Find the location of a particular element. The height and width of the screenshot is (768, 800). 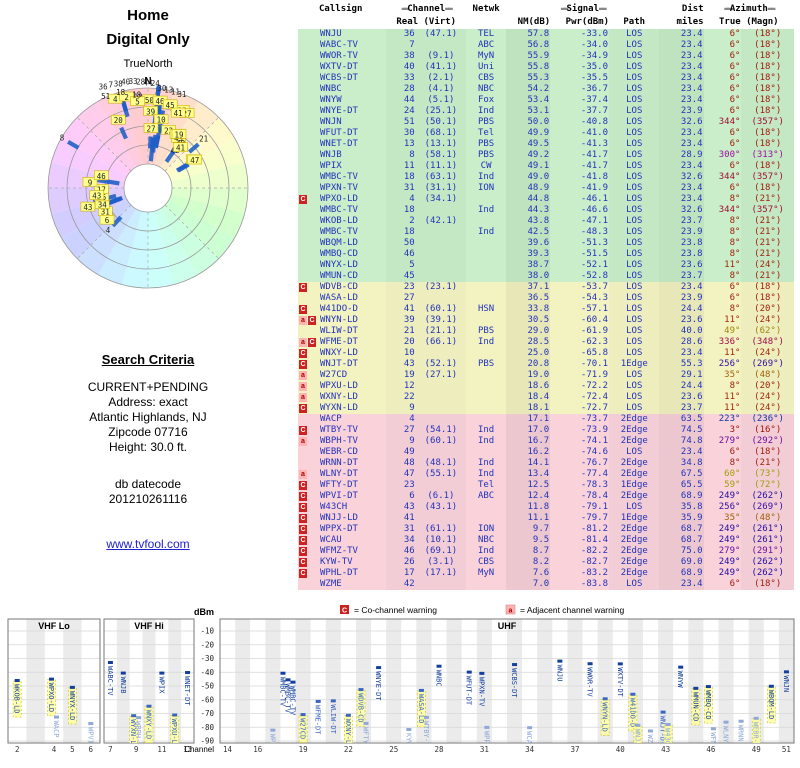

table-row: WNJB 8 (58.1) PBS 49.2 -41.7 LOS 28.9 300° (313°) is located at coordinates (546, 155).